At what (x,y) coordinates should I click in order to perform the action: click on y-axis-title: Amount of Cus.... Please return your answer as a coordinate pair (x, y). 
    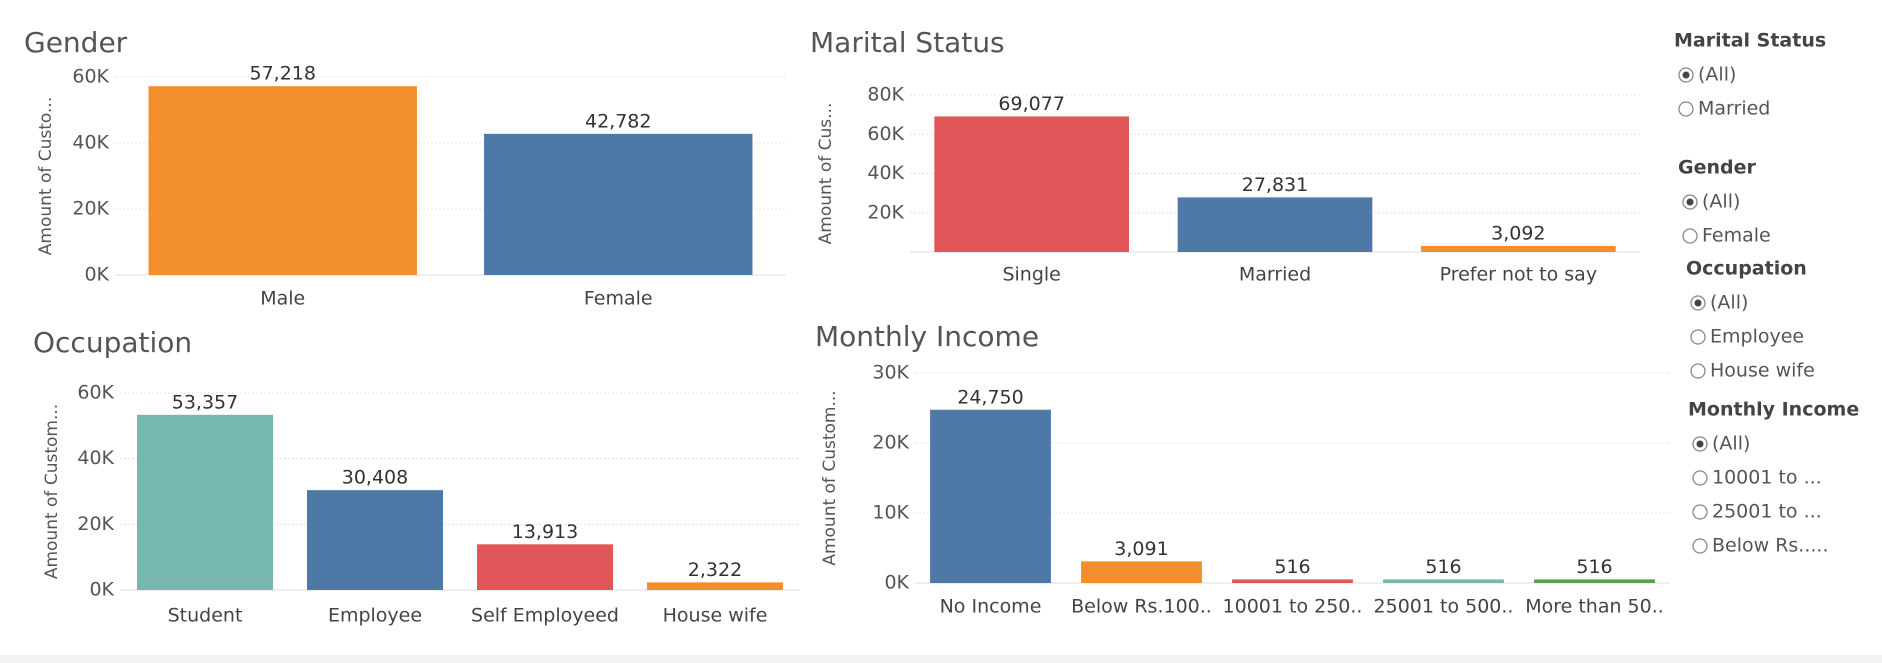
    Looking at the image, I should click on (826, 174).